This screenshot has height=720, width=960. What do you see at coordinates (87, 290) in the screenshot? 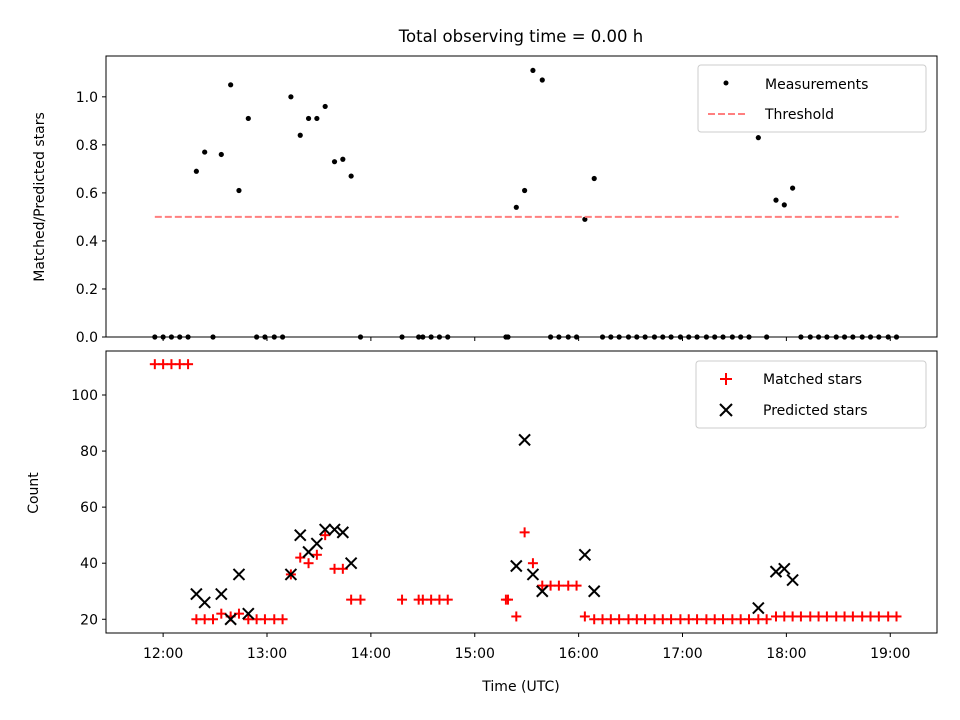
I see `ratio-y-tick-label: 0.2` at bounding box center [87, 290].